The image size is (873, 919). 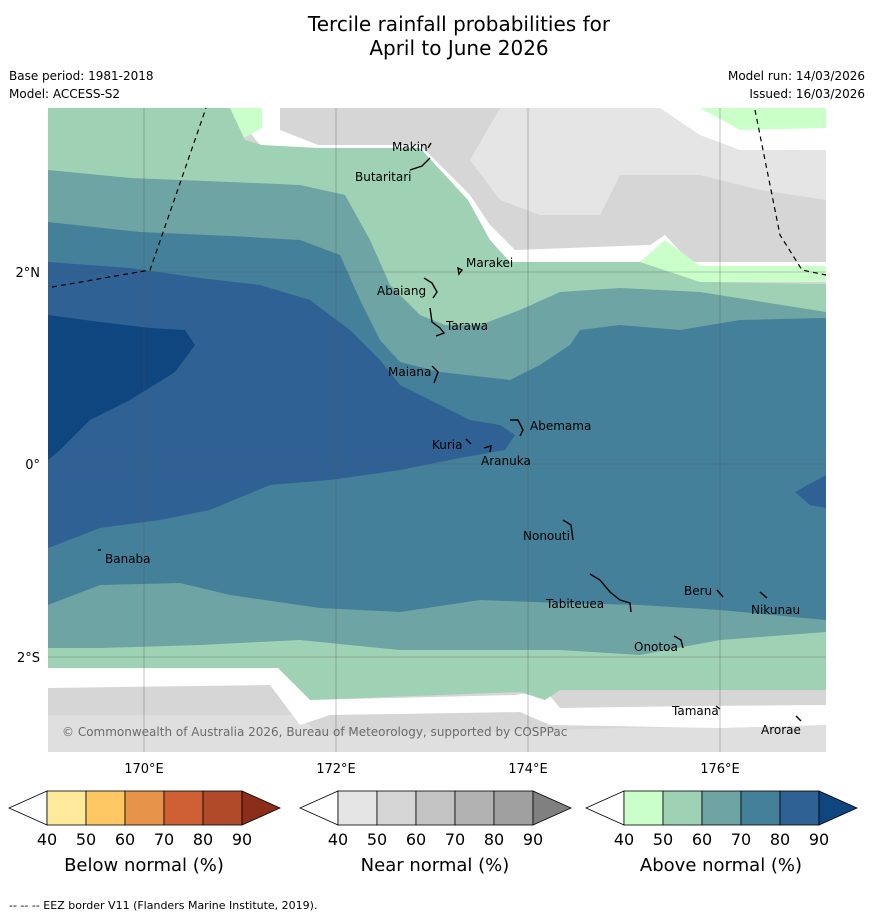 What do you see at coordinates (81, 85) in the screenshot?
I see `meta-left: Base period: 1981-2018 Model: ACCESS-S2` at bounding box center [81, 85].